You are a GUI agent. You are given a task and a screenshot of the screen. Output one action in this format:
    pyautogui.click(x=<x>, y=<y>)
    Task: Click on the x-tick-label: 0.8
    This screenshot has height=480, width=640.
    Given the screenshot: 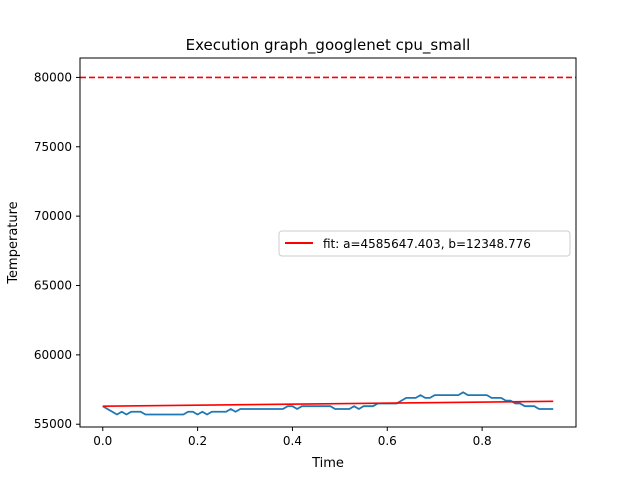 What is the action you would take?
    pyautogui.click(x=482, y=441)
    